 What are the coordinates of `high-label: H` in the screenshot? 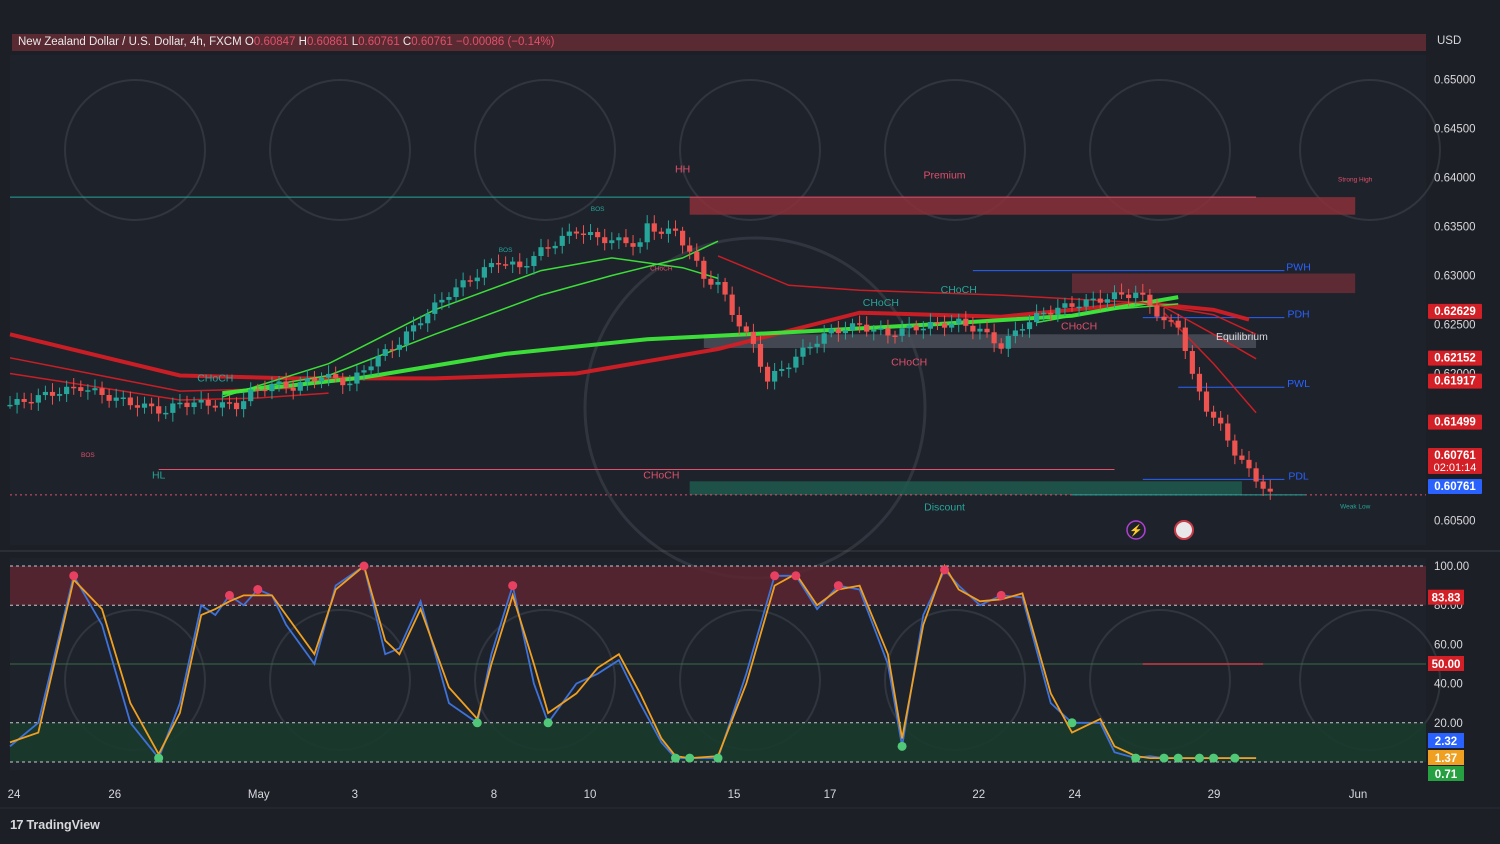 It's located at (302, 42).